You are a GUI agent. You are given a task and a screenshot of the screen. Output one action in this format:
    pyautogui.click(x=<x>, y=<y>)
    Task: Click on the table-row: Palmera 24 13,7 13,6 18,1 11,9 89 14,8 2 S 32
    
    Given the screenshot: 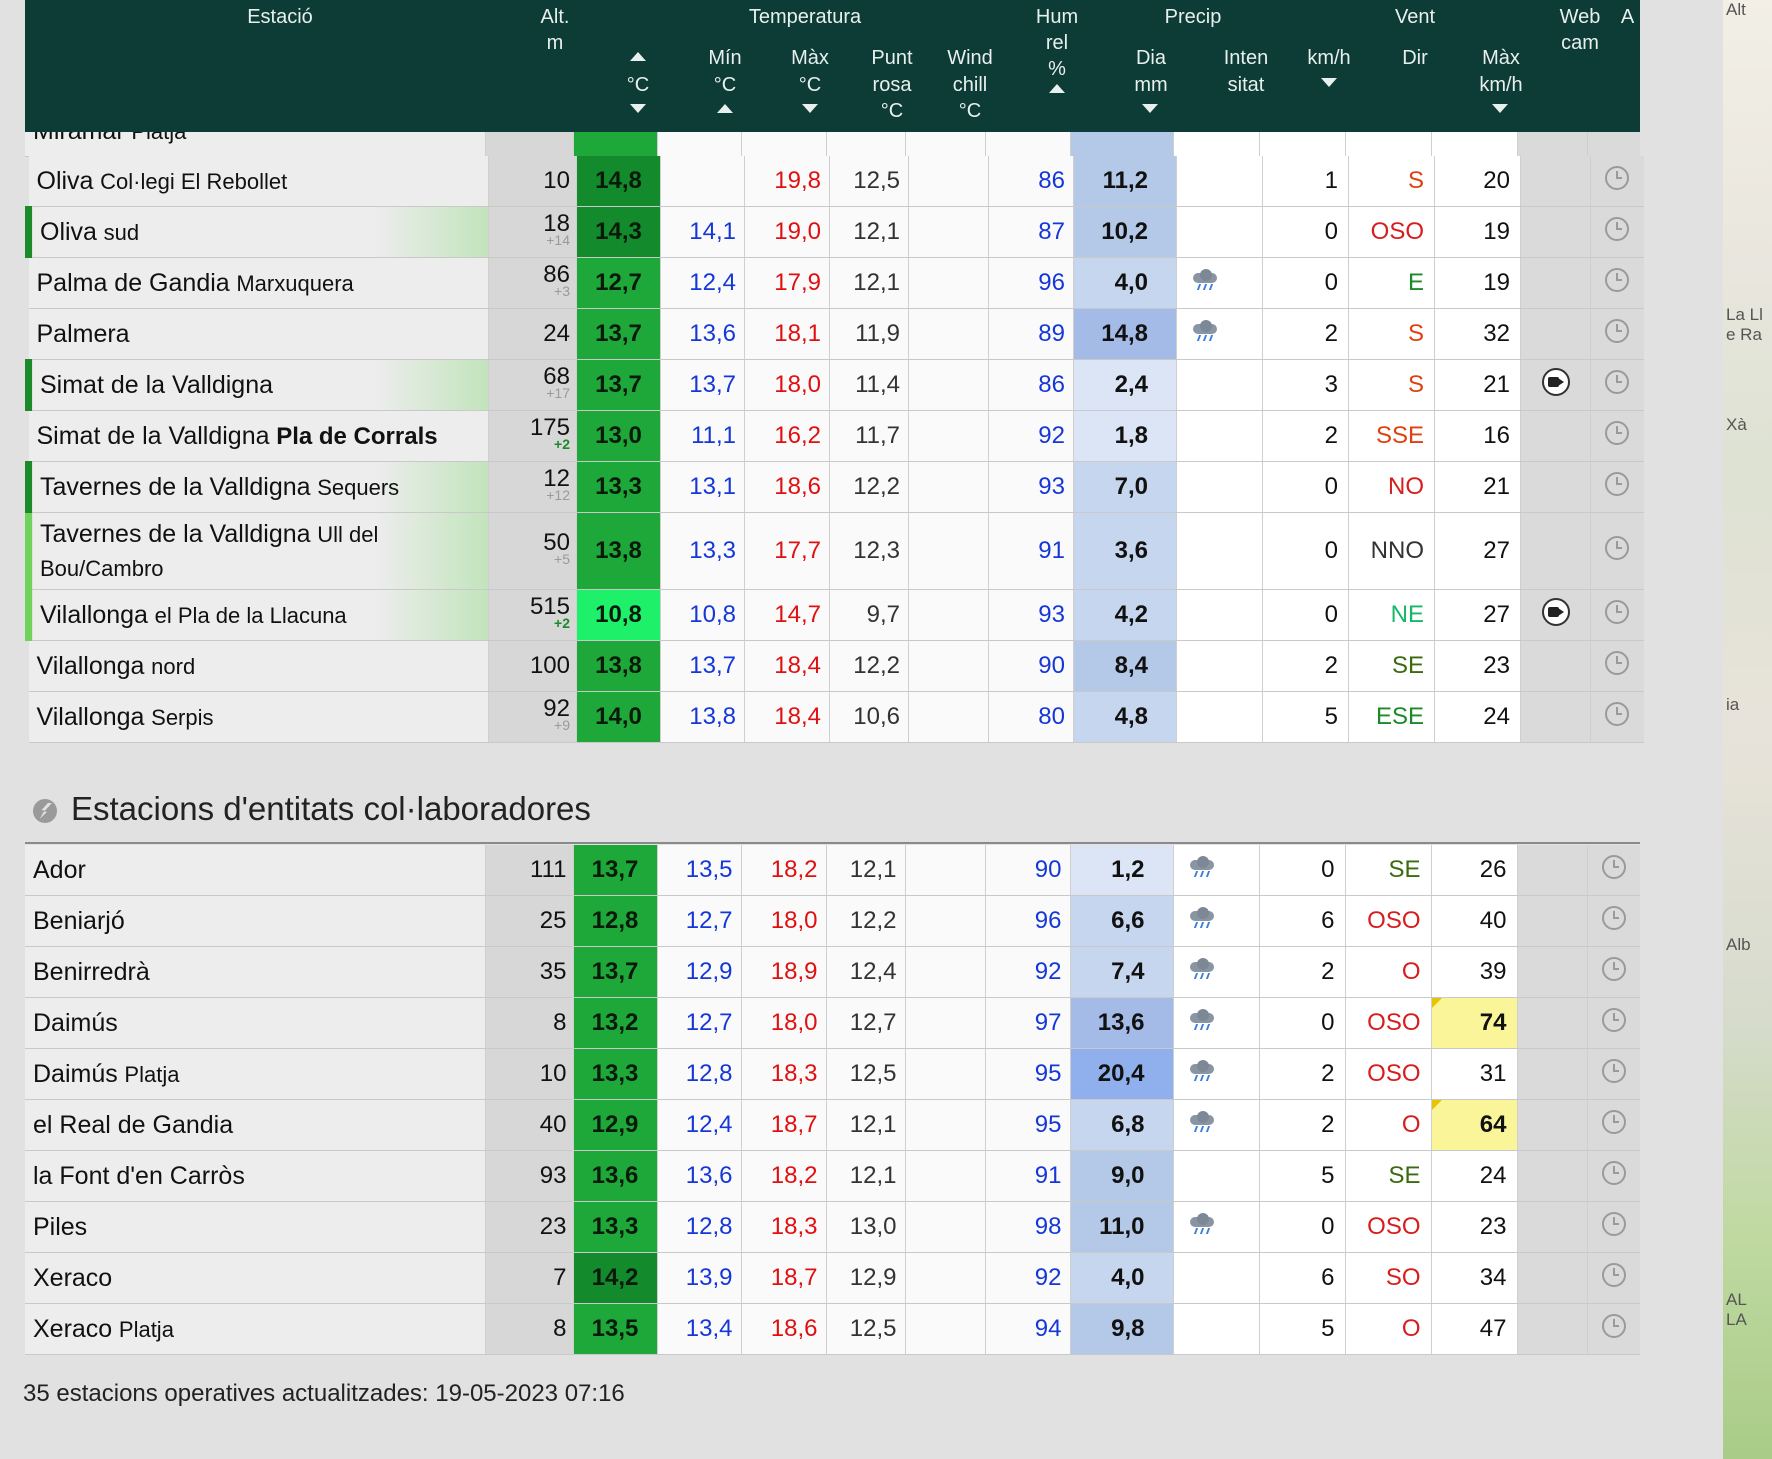 What is the action you would take?
    pyautogui.click(x=836, y=334)
    